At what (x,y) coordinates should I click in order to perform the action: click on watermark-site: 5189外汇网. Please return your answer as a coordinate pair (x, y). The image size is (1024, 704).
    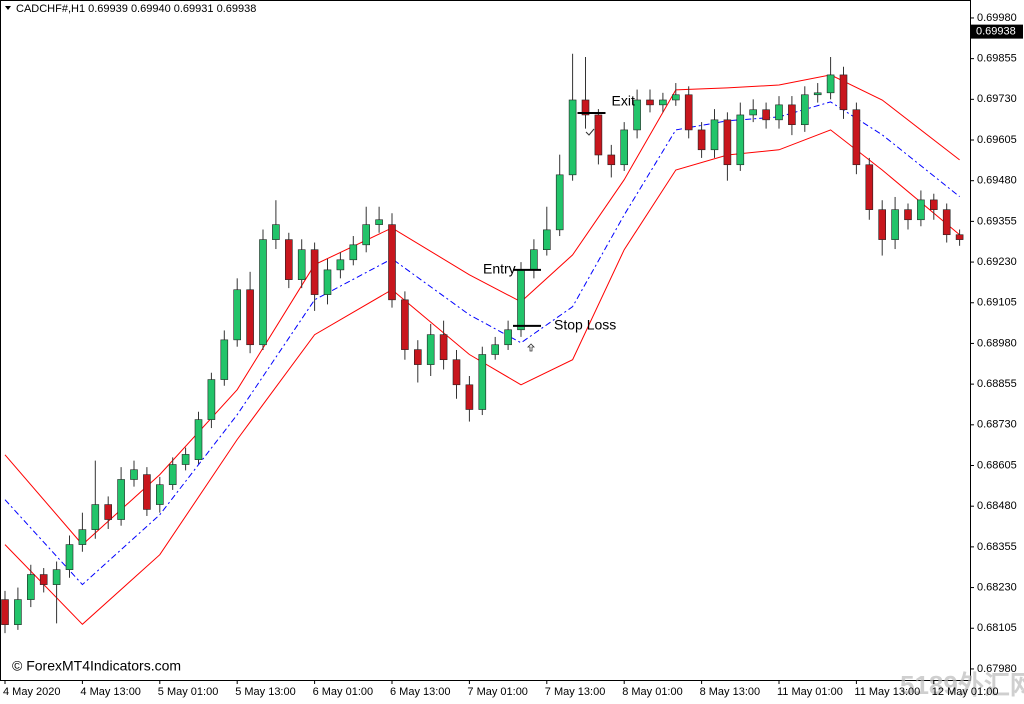
    Looking at the image, I should click on (962, 685).